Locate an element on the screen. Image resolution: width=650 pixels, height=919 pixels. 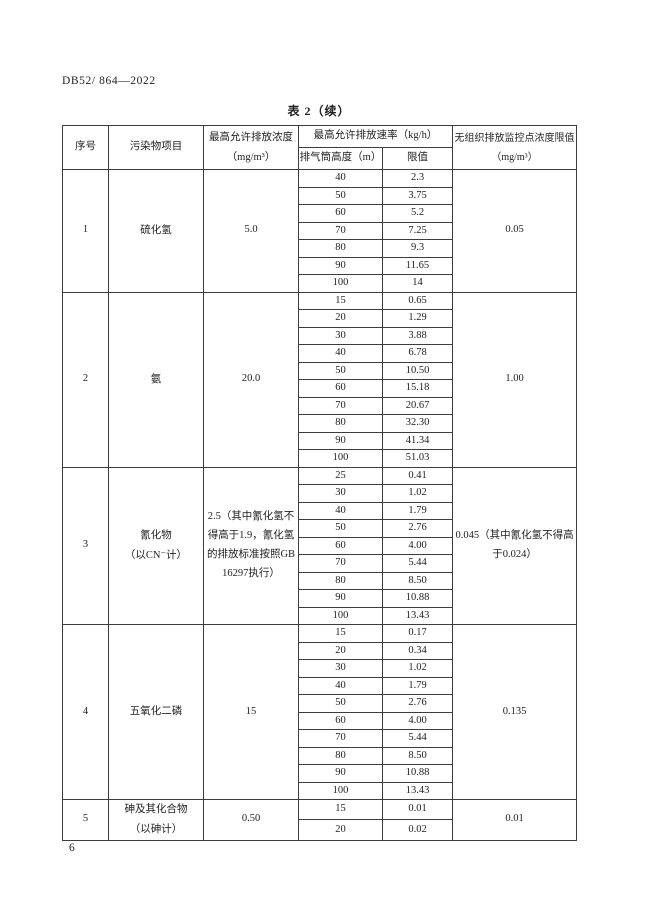
table-row: 70 7.25 is located at coordinates (320, 230).